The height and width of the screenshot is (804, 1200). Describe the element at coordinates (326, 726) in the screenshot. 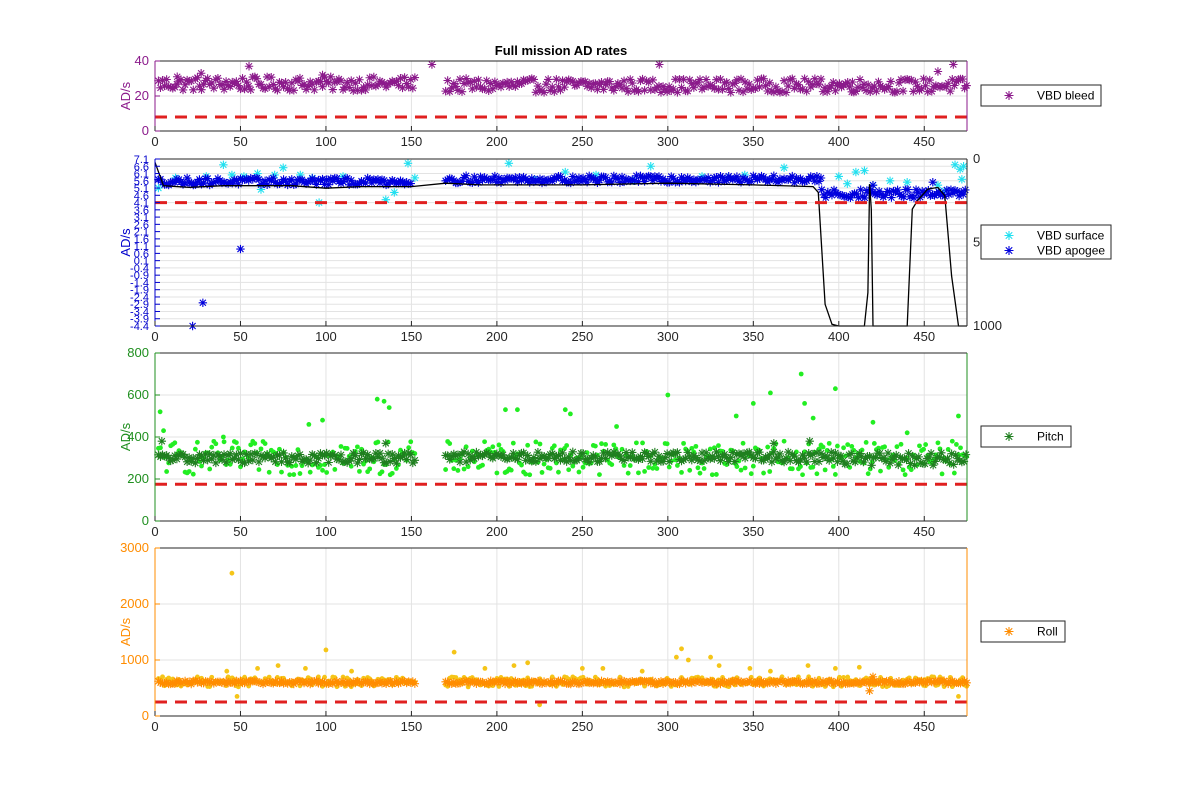

I see `x-tick-label: 100` at that location.